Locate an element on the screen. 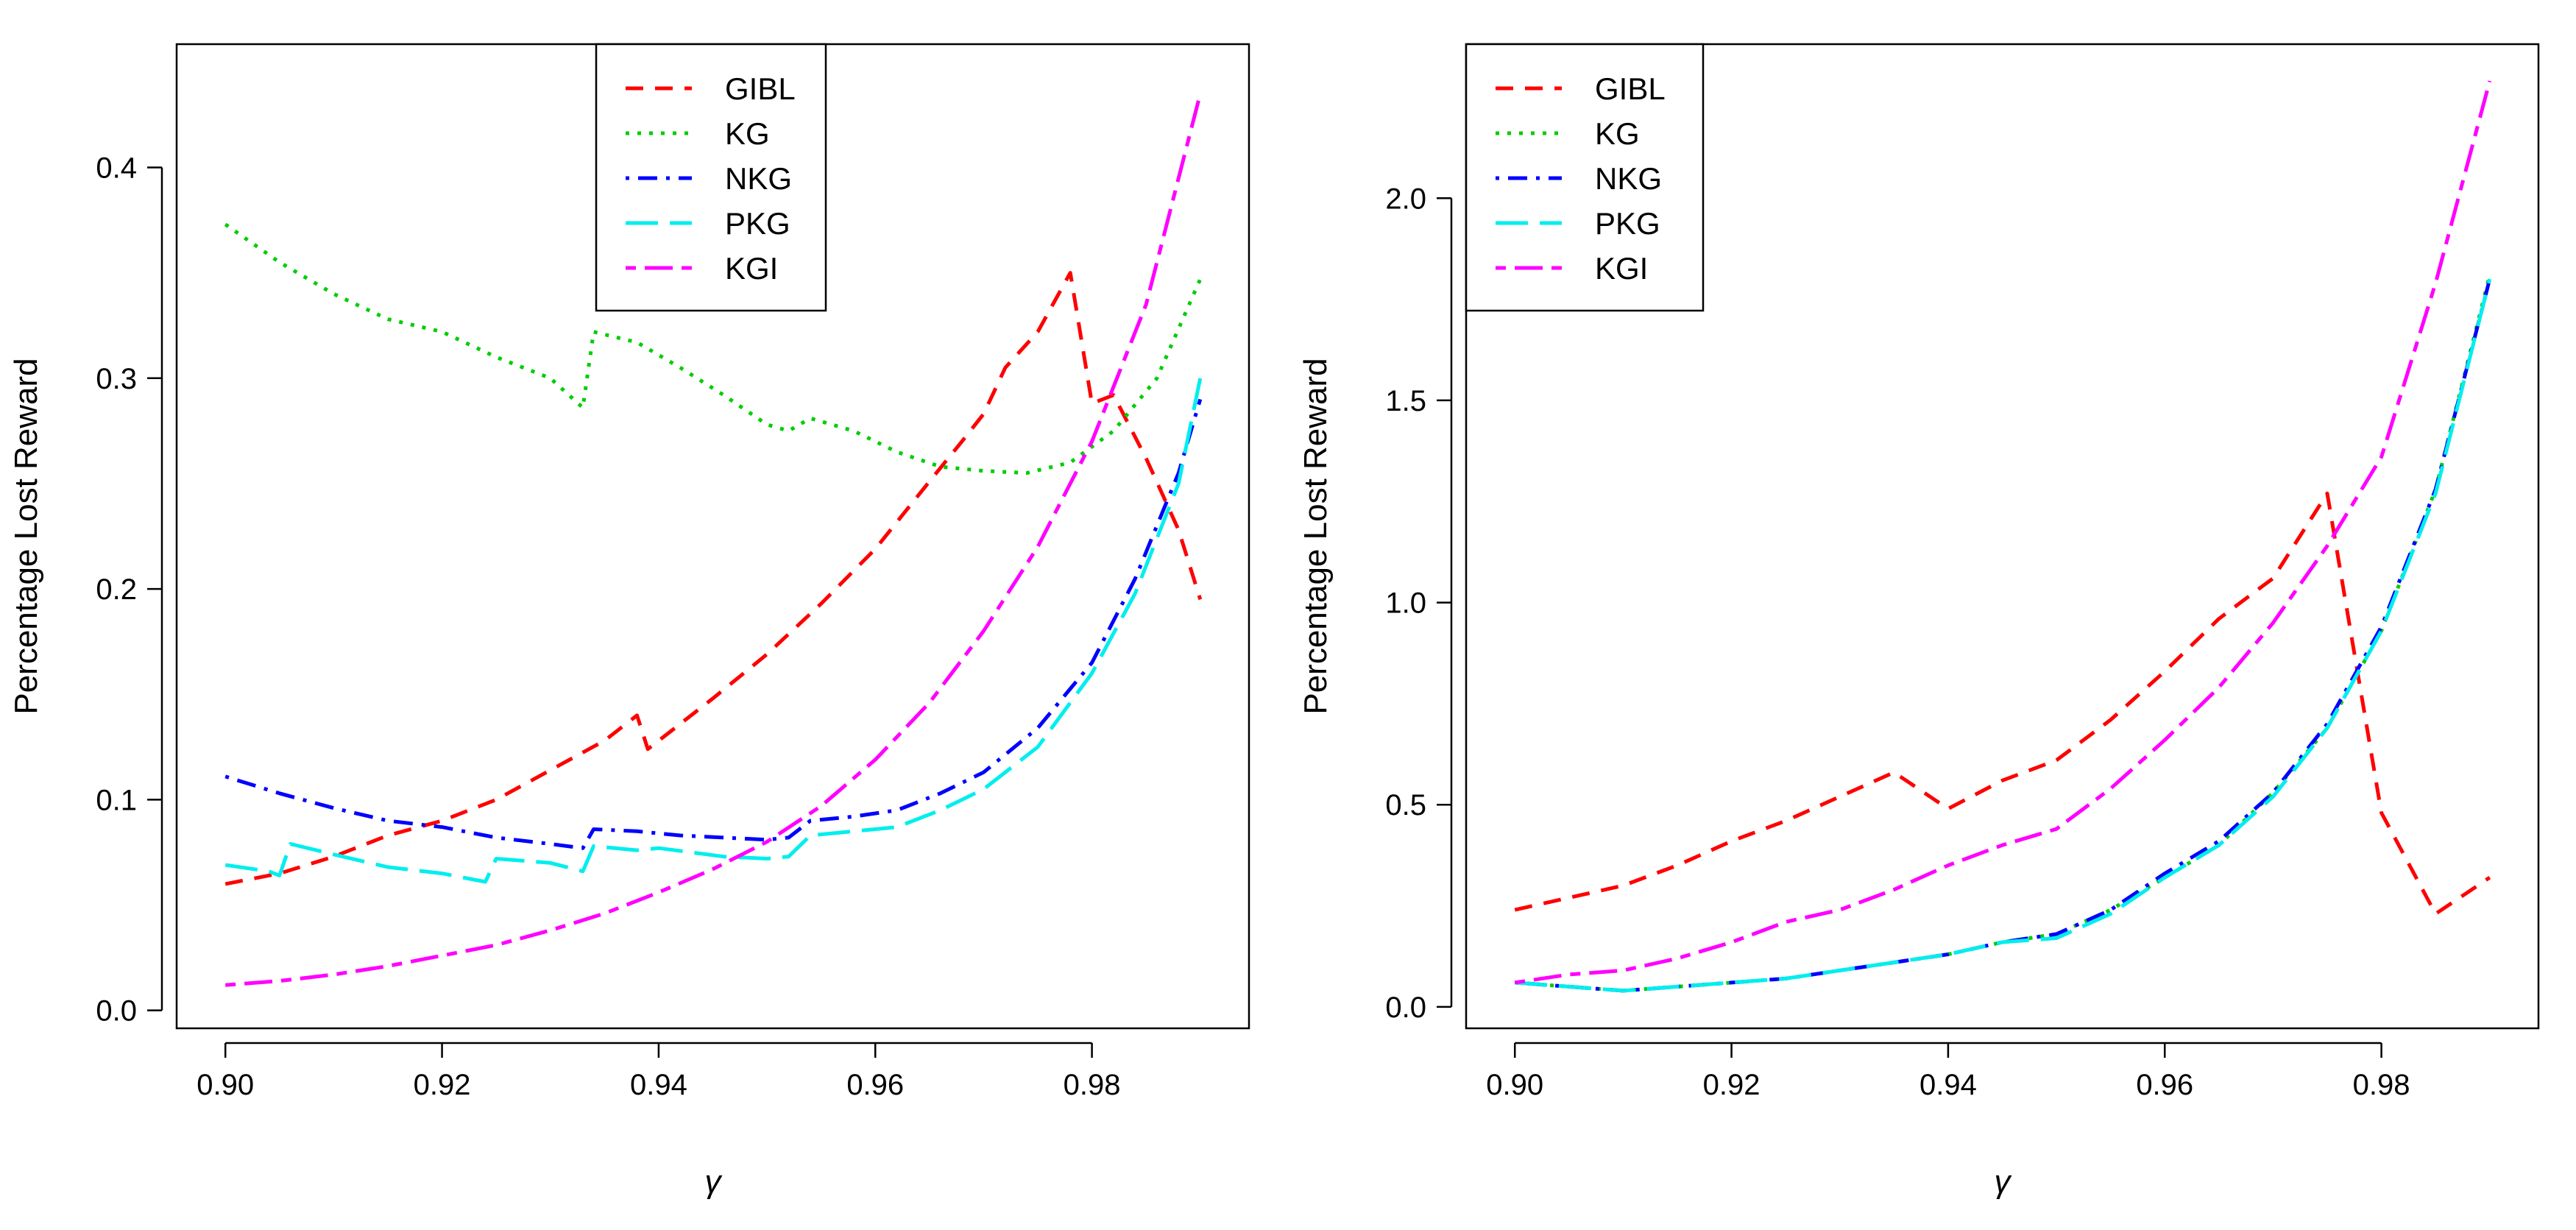 This screenshot has height=1230, width=2576. y-tick-label: 1.5 is located at coordinates (1405, 401).